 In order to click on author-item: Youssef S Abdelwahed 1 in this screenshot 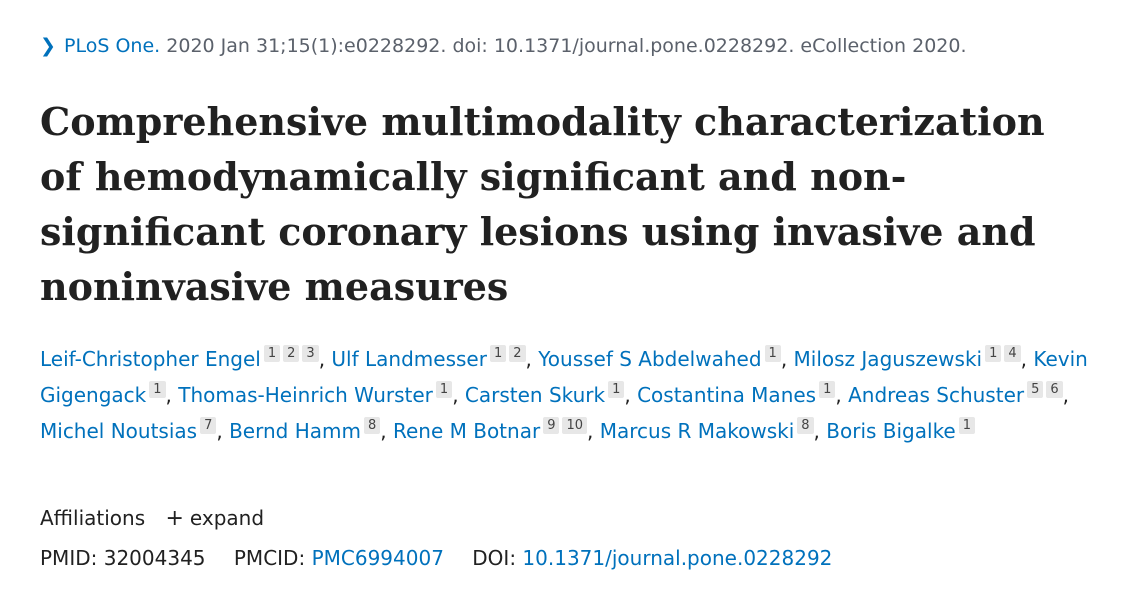, I will do `click(659, 358)`.